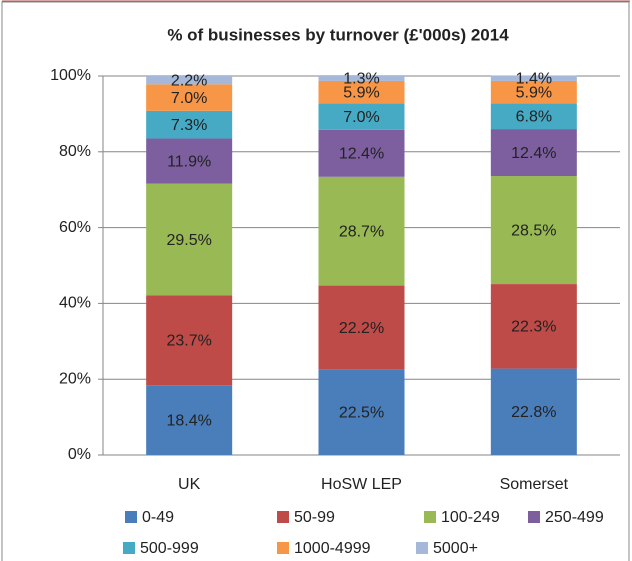 The height and width of the screenshot is (561, 632). I want to click on legend-label: 250-499, so click(574, 517).